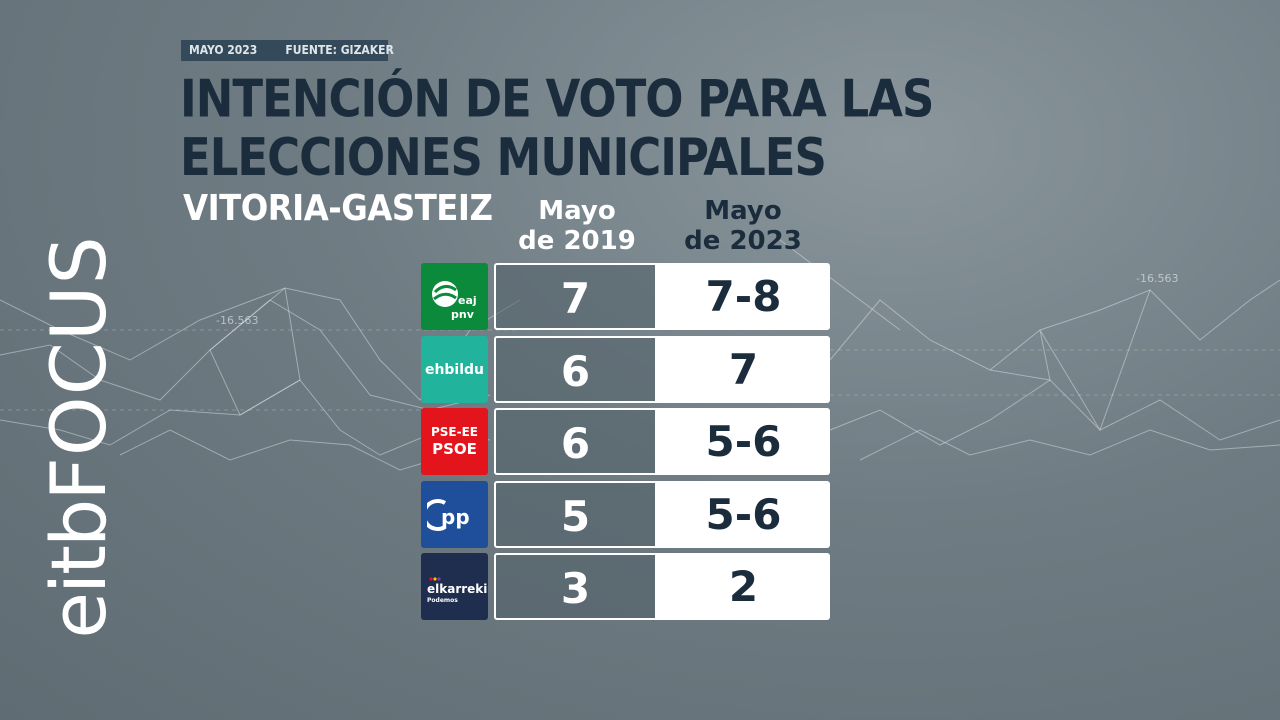  I want to click on eaj-pnv-logo-icon: eaj pnv, so click(454, 296).